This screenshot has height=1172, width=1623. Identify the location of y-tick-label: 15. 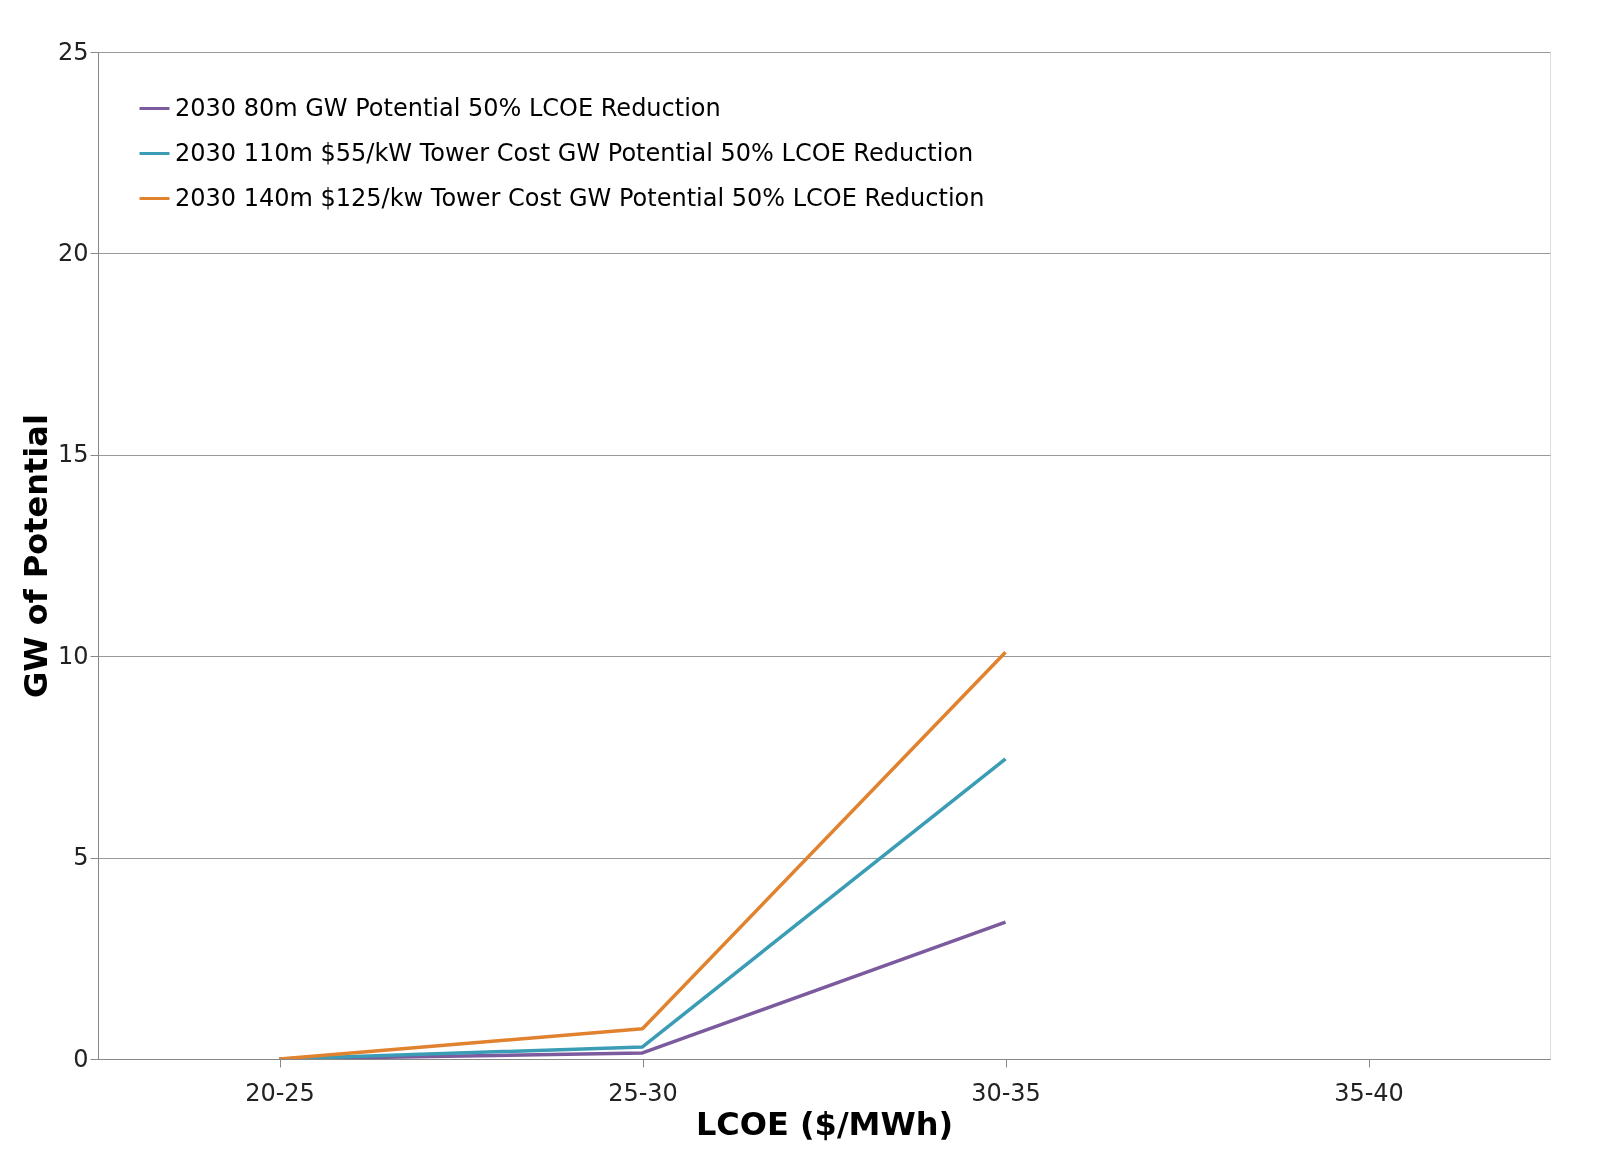
(73, 454).